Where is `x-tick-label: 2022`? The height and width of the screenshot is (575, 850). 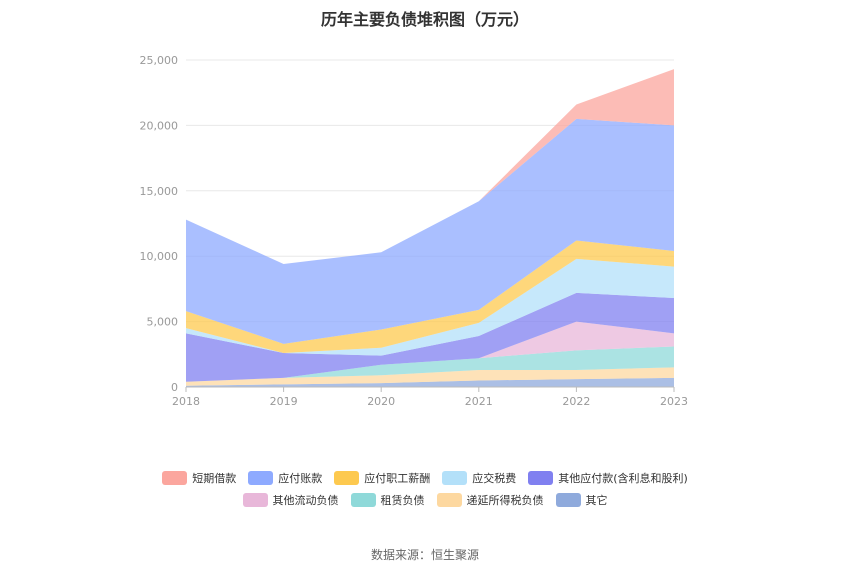 x-tick-label: 2022 is located at coordinates (576, 401).